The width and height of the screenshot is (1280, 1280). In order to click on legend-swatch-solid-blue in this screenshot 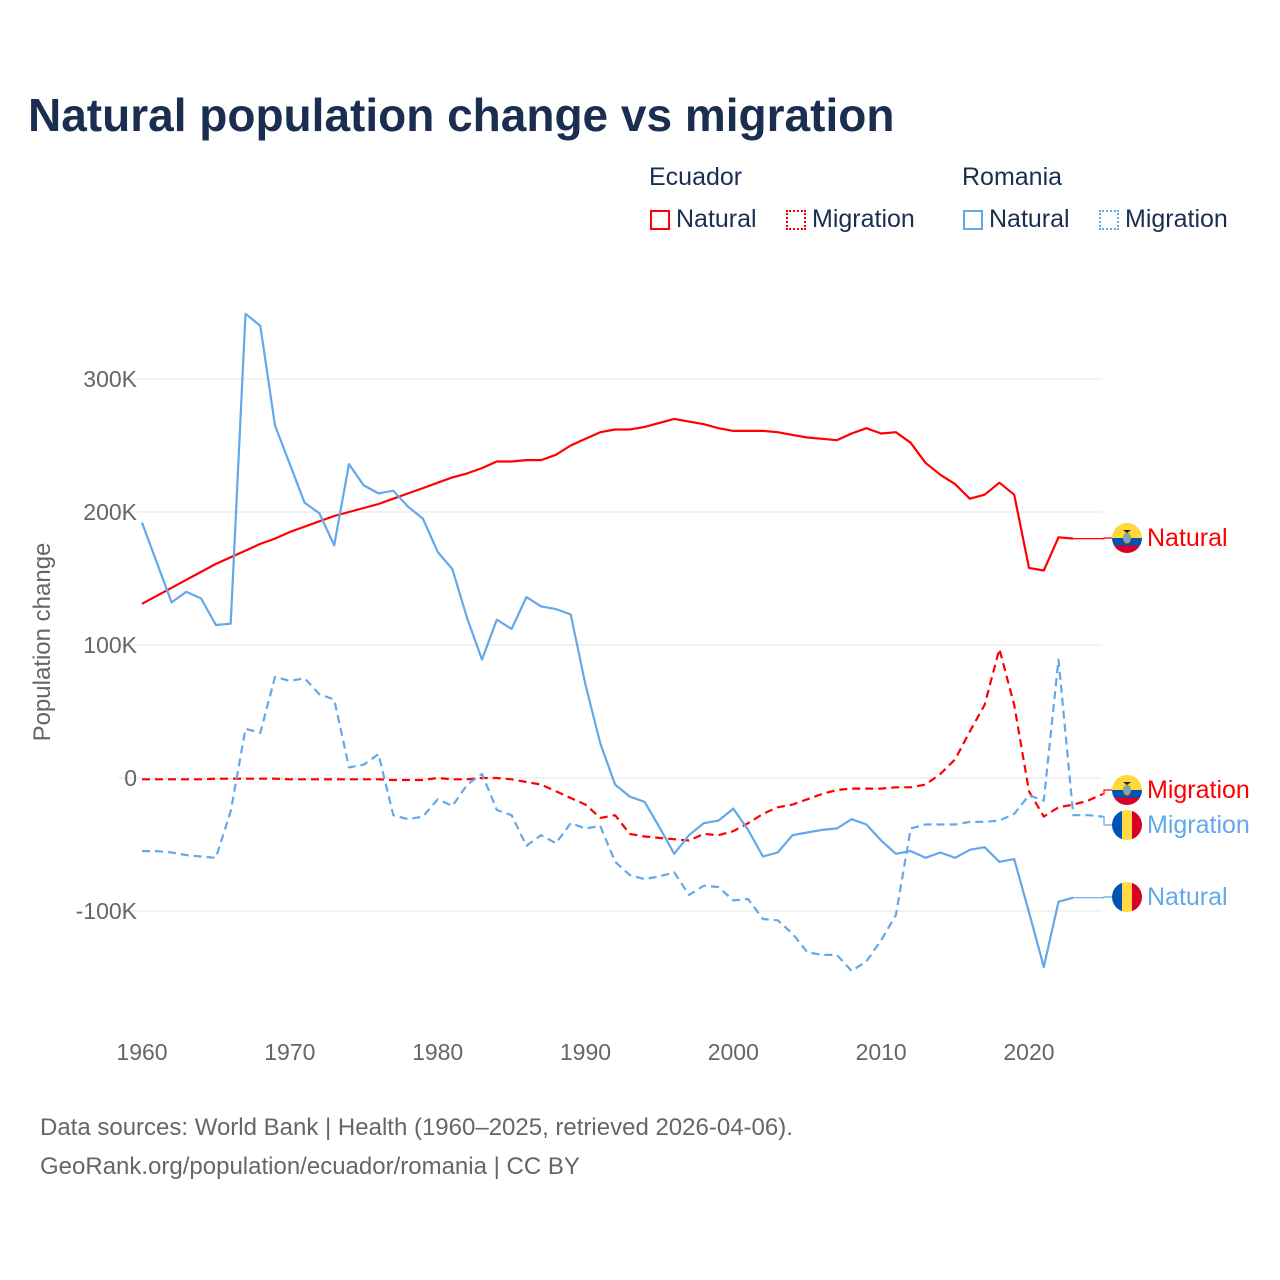, I will do `click(973, 219)`.